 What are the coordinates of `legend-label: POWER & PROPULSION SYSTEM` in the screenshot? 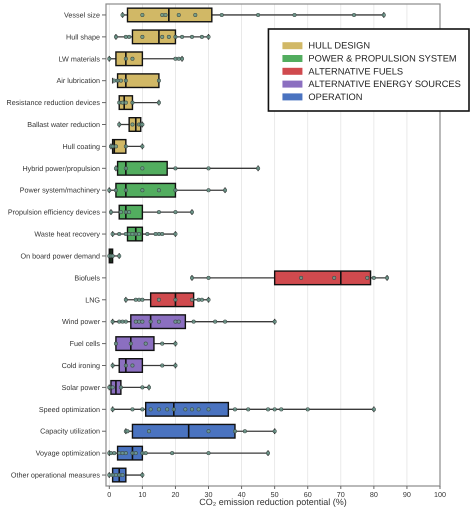 It's located at (382, 59).